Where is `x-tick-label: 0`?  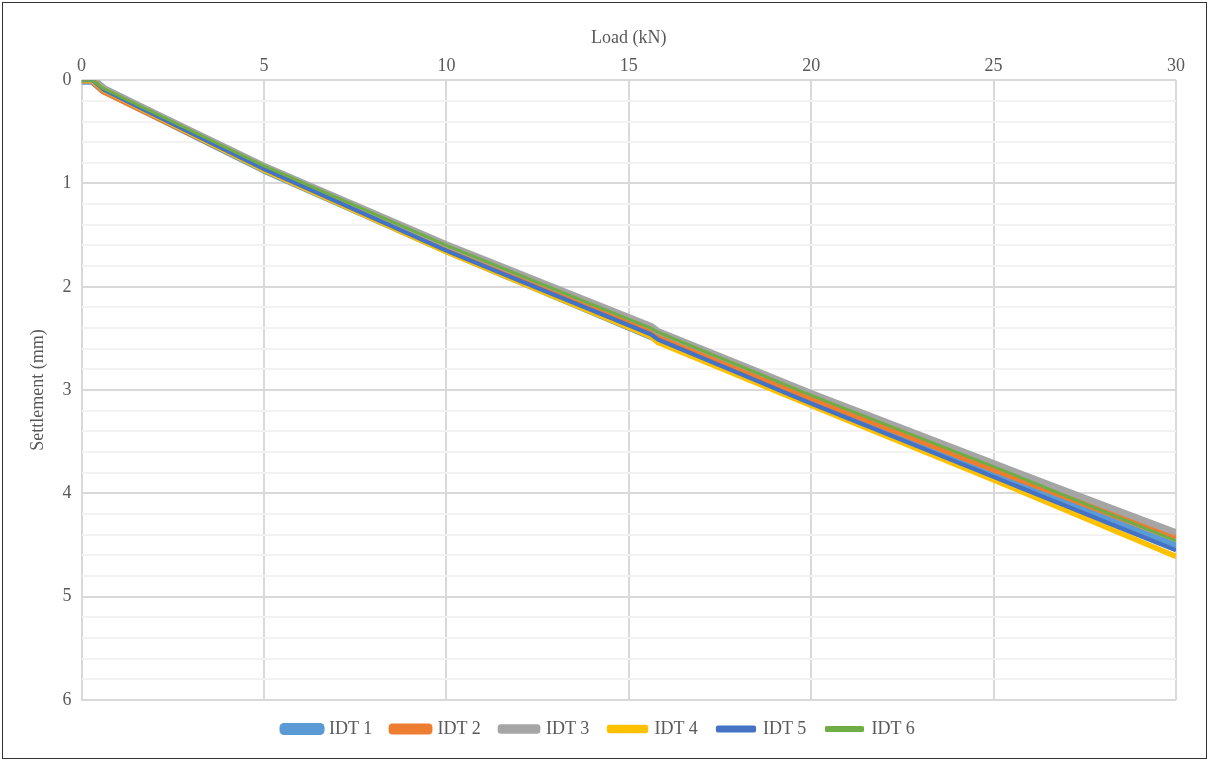
x-tick-label: 0 is located at coordinates (82, 65).